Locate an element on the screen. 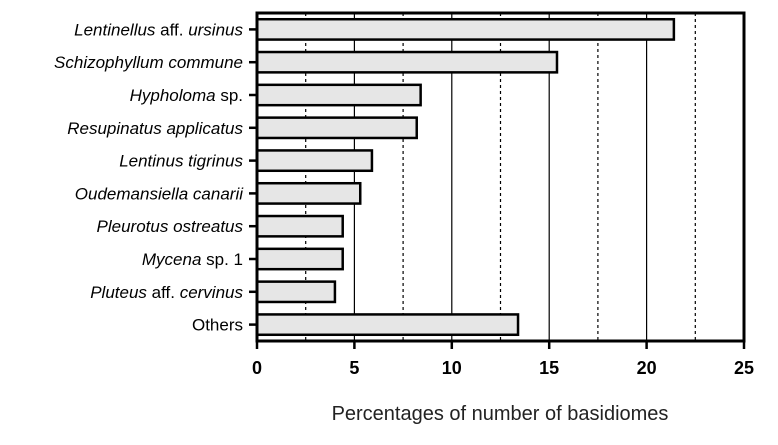 Image resolution: width=778 pixels, height=445 pixels. x-tick-label: 10 is located at coordinates (452, 368).